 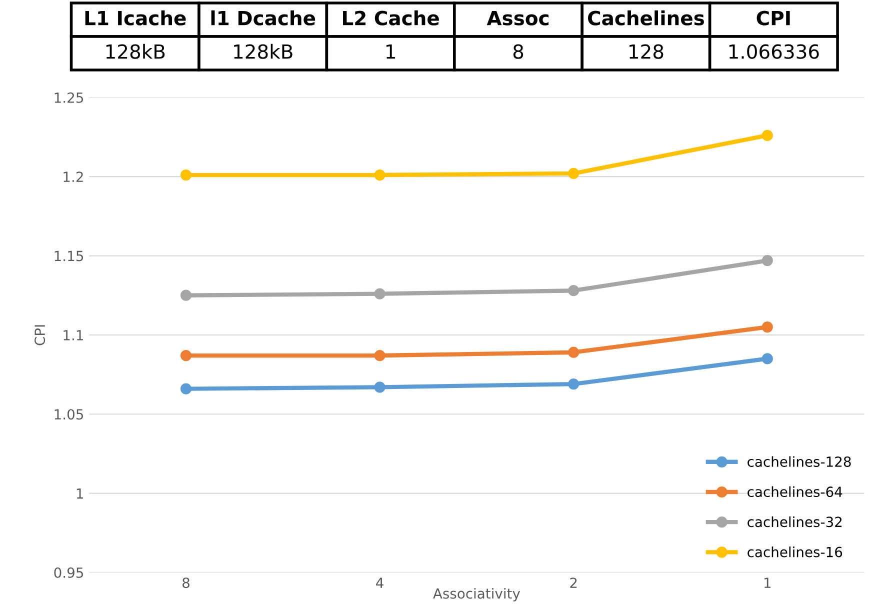 What do you see at coordinates (773, 18) in the screenshot?
I see `text: CPI` at bounding box center [773, 18].